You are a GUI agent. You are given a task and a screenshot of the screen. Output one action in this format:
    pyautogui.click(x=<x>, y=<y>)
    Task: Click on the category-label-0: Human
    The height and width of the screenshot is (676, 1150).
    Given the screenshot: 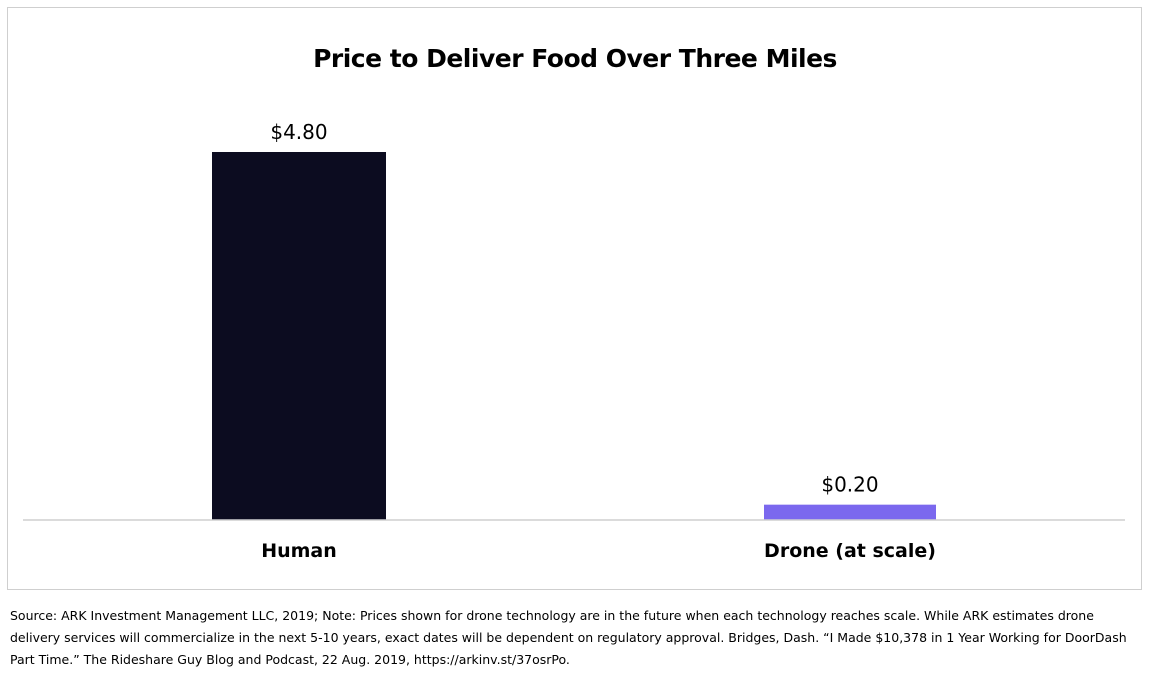 What is the action you would take?
    pyautogui.click(x=299, y=551)
    